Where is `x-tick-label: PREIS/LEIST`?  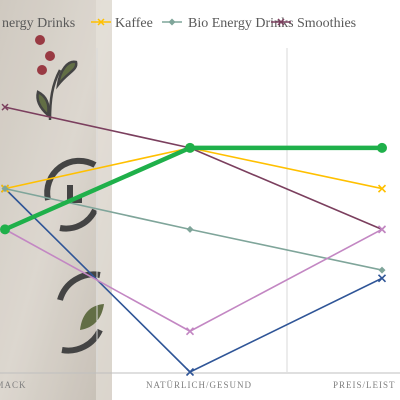 x-tick-label: PREIS/LEIST is located at coordinates (364, 385).